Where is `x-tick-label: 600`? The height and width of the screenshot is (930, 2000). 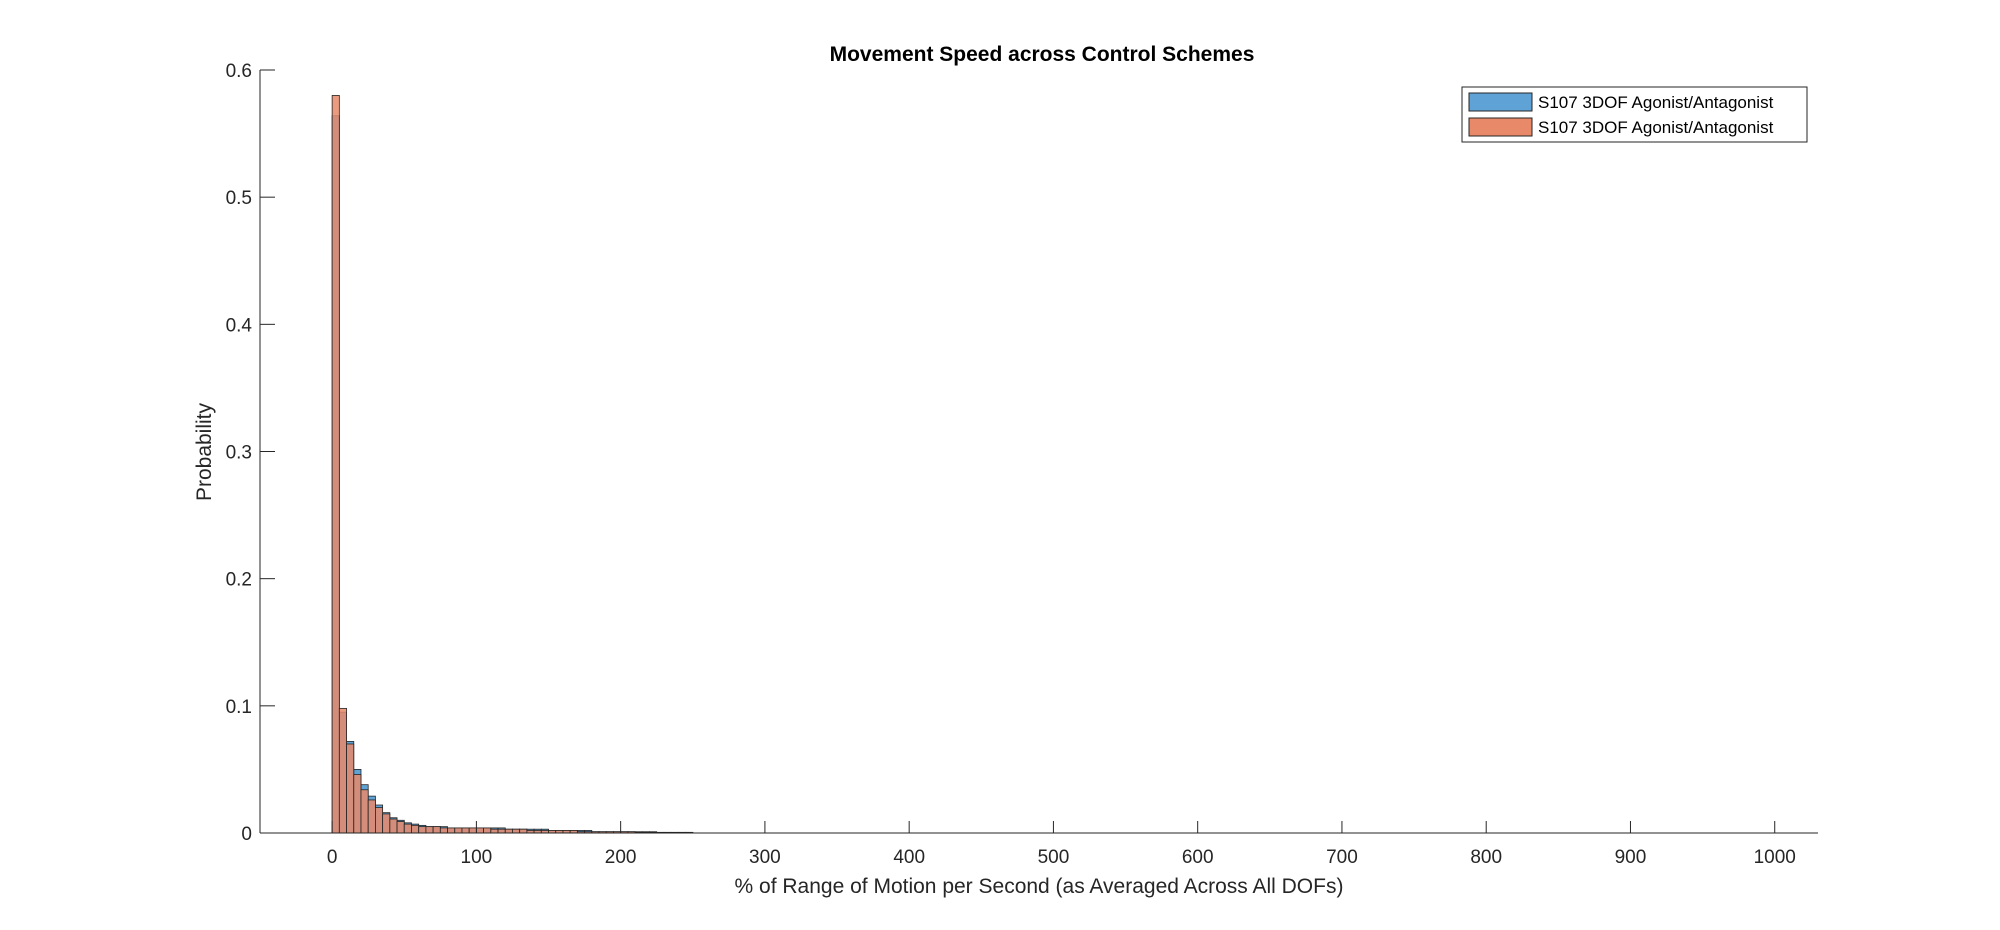 x-tick-label: 600 is located at coordinates (1198, 857).